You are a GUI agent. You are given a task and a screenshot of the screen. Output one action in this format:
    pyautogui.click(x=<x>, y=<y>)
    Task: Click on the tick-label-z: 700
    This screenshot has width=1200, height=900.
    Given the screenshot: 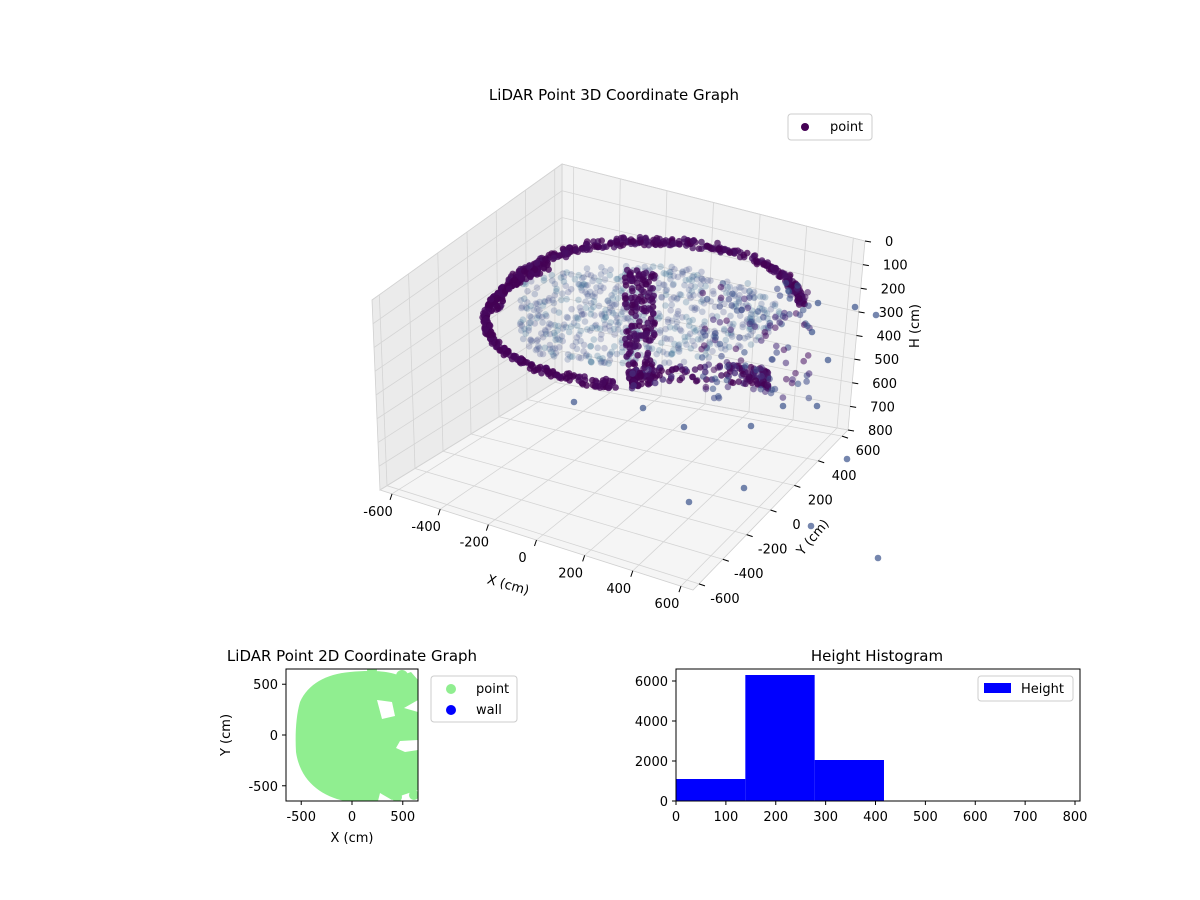 What is the action you would take?
    pyautogui.click(x=882, y=407)
    